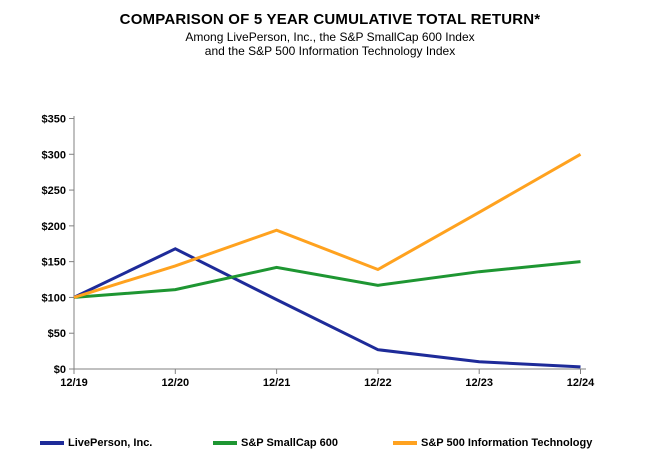  I want to click on legend-item-sp500-info-tech: S&P 500 Information Technology, so click(492, 443).